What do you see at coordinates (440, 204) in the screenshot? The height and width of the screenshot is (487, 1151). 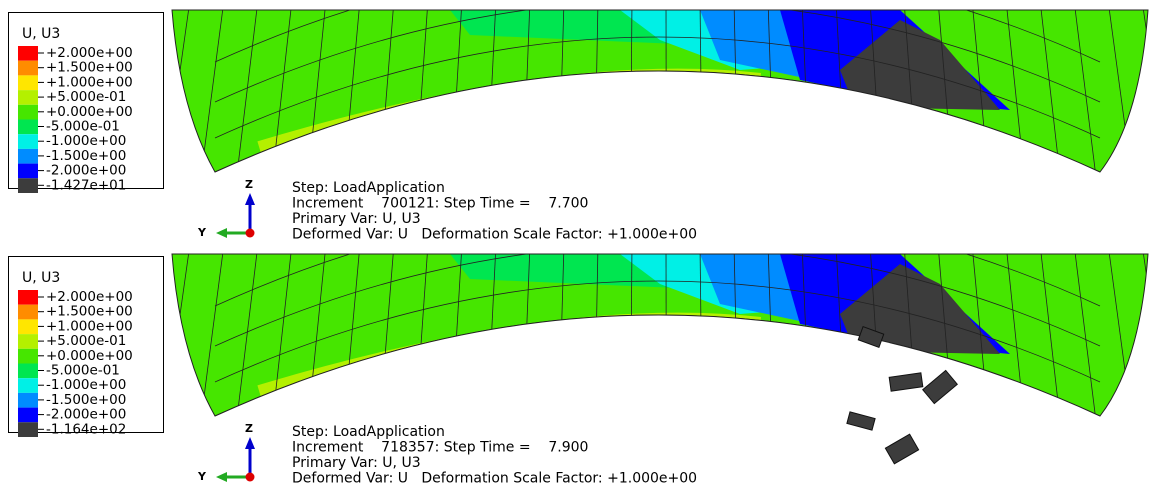 I see `status-line: Increment 700121: Step Time = 7.700` at bounding box center [440, 204].